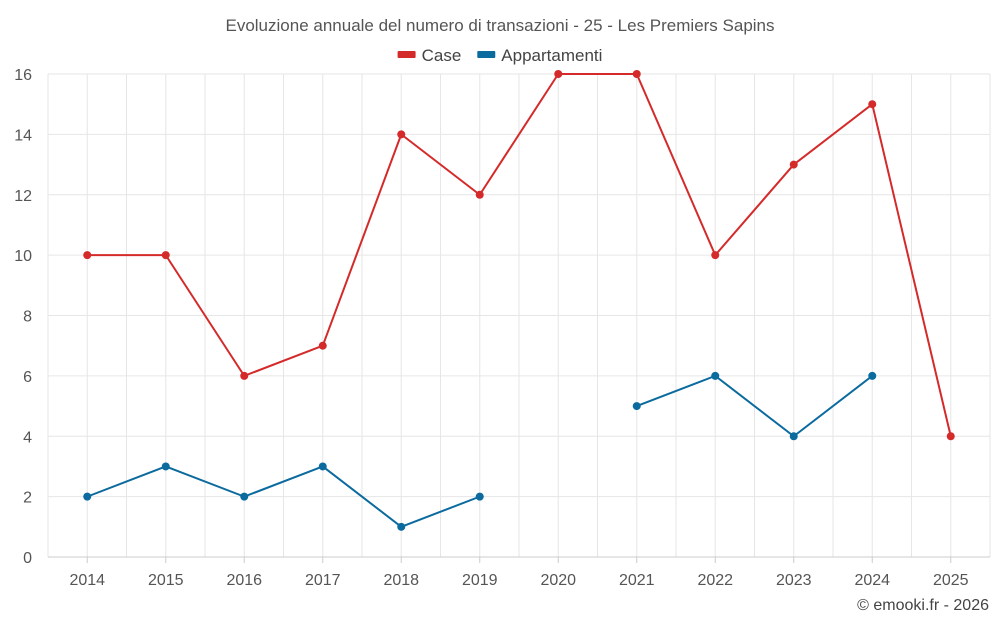  What do you see at coordinates (27, 558) in the screenshot?
I see `y-tick-label: 0` at bounding box center [27, 558].